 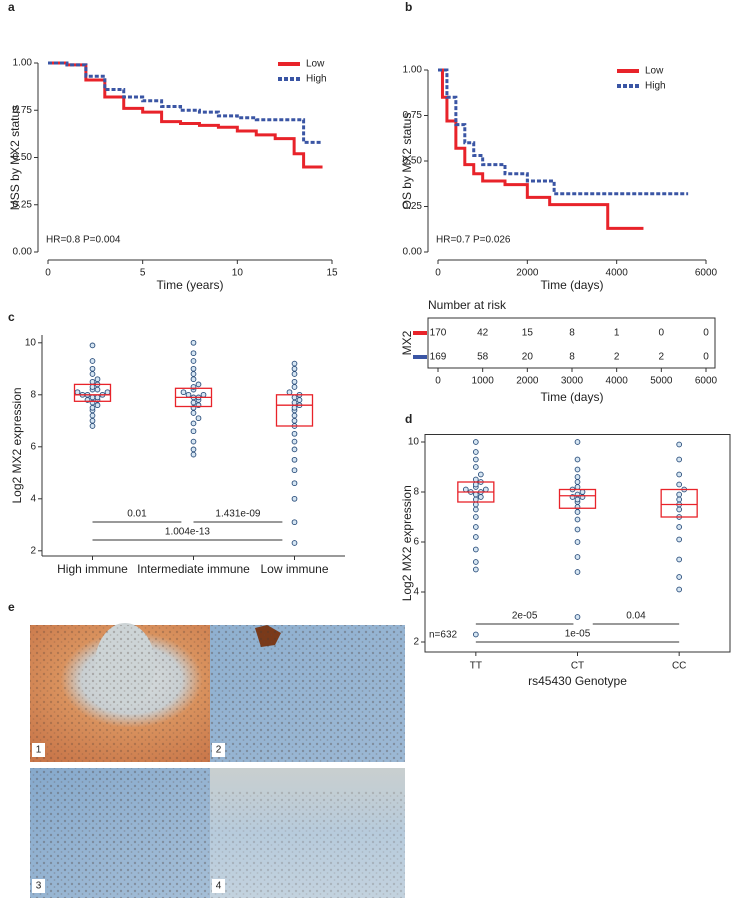 What do you see at coordinates (617, 333) in the screenshot?
I see `risk-count: 1` at bounding box center [617, 333].